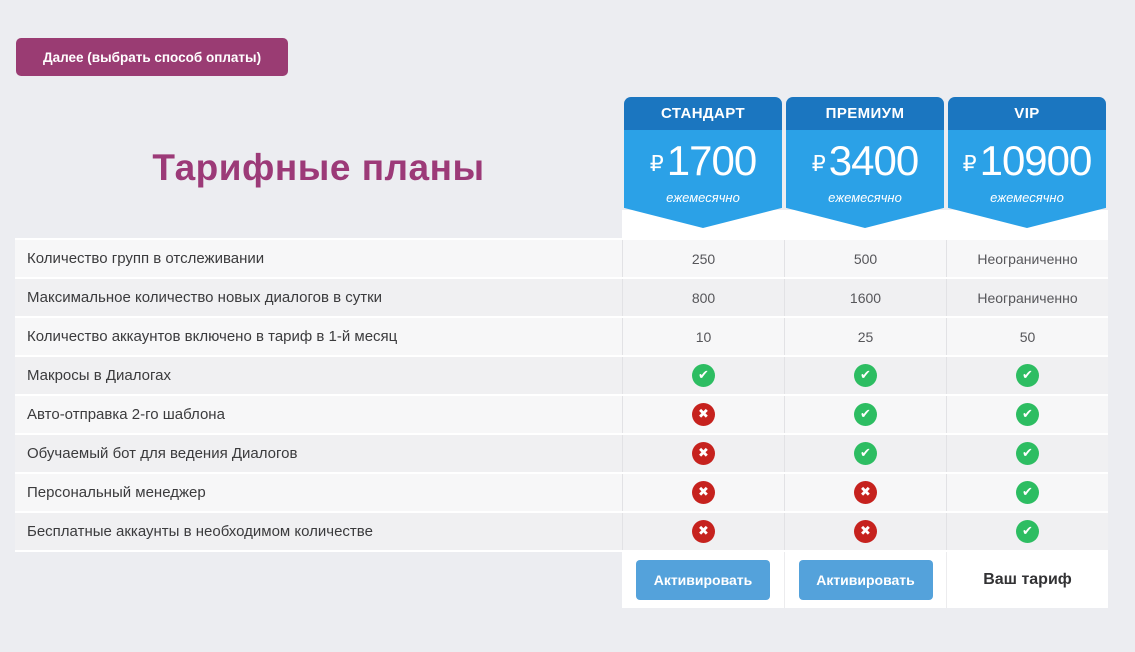 The image size is (1135, 652). I want to click on plan-price: ₽10900, so click(1027, 166).